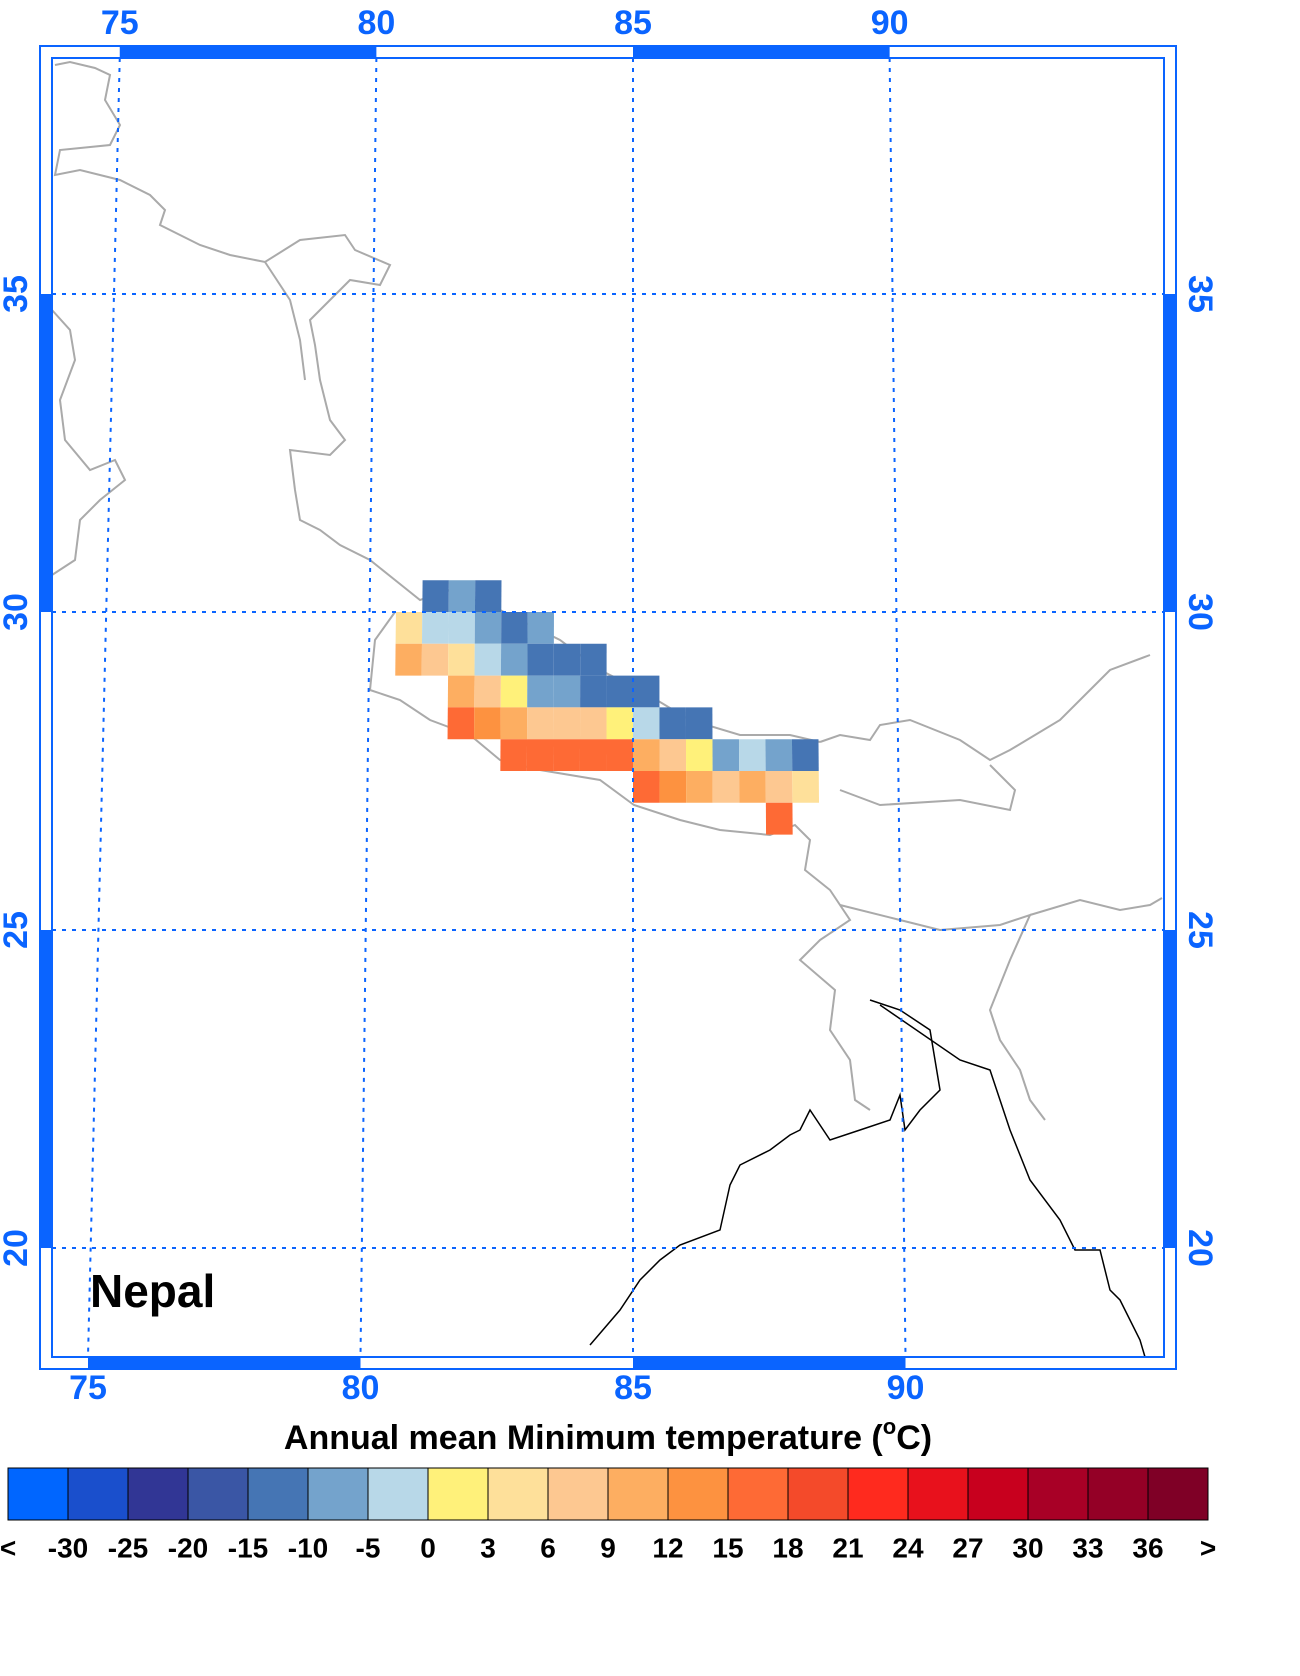 Image resolution: width=1300 pixels, height=1676 pixels. What do you see at coordinates (633, 23) in the screenshot?
I see `lon-tick-label-top: 85` at bounding box center [633, 23].